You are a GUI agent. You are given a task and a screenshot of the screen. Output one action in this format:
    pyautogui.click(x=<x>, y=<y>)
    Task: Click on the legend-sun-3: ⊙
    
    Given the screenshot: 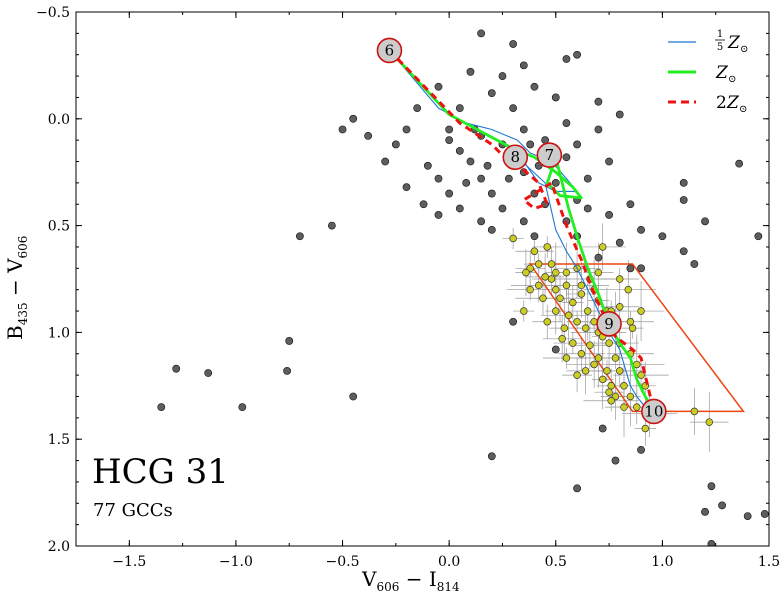 What is the action you would take?
    pyautogui.click(x=743, y=109)
    